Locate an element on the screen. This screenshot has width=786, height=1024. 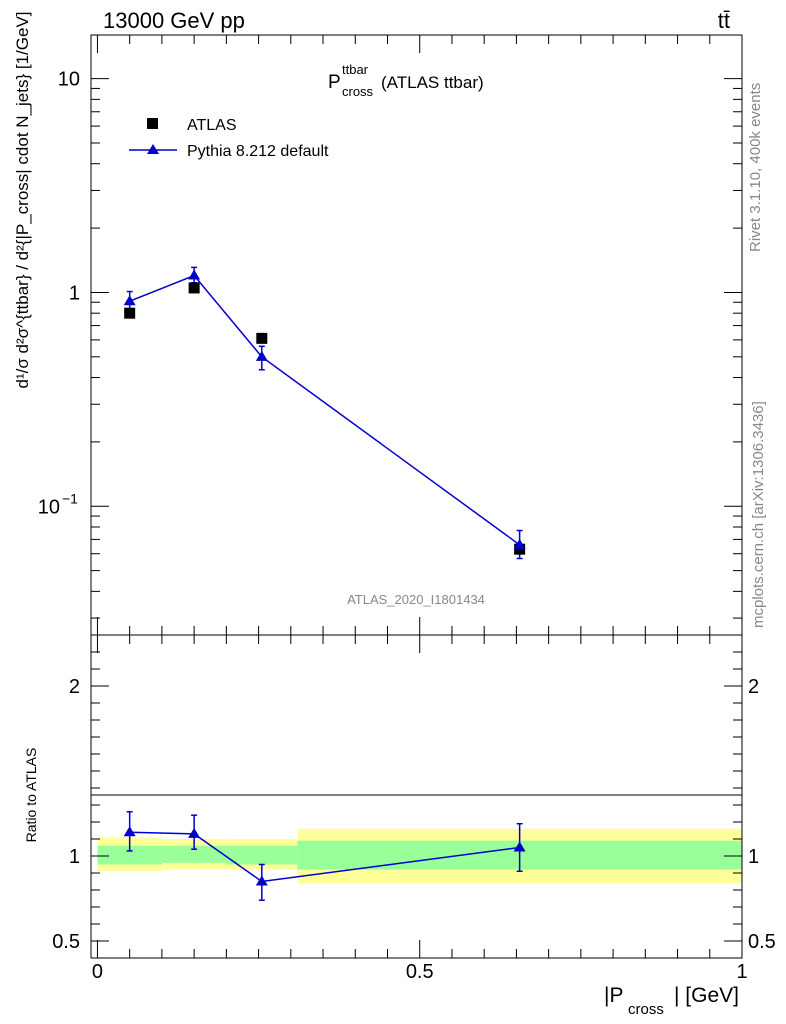
legend-atlas-marker is located at coordinates (152, 123).